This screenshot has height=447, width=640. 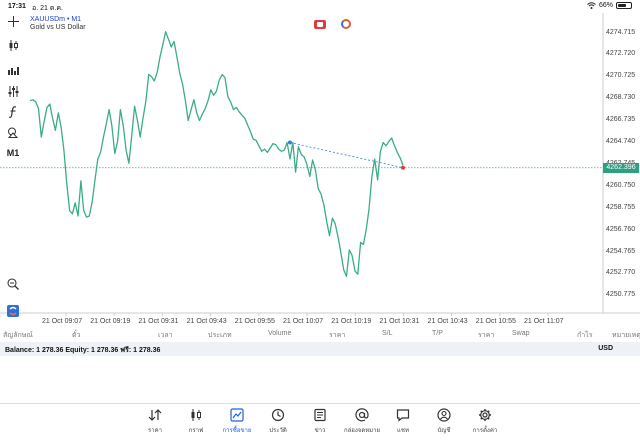 What do you see at coordinates (303, 321) in the screenshot?
I see `time-tick-label: 21 Oct 10:07` at bounding box center [303, 321].